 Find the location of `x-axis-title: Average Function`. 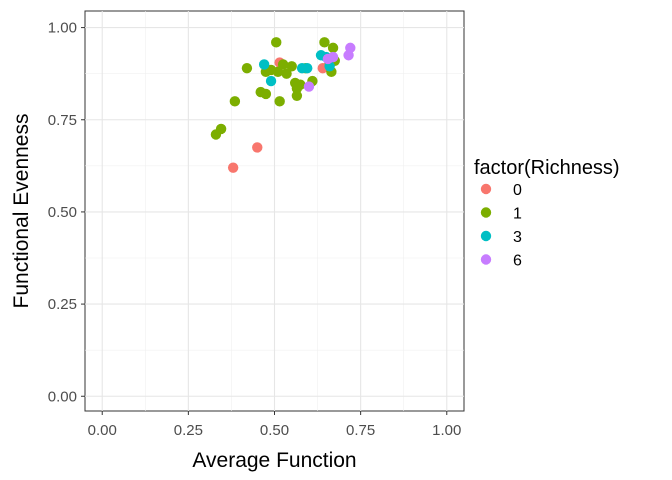

x-axis-title: Average Function is located at coordinates (274, 460).